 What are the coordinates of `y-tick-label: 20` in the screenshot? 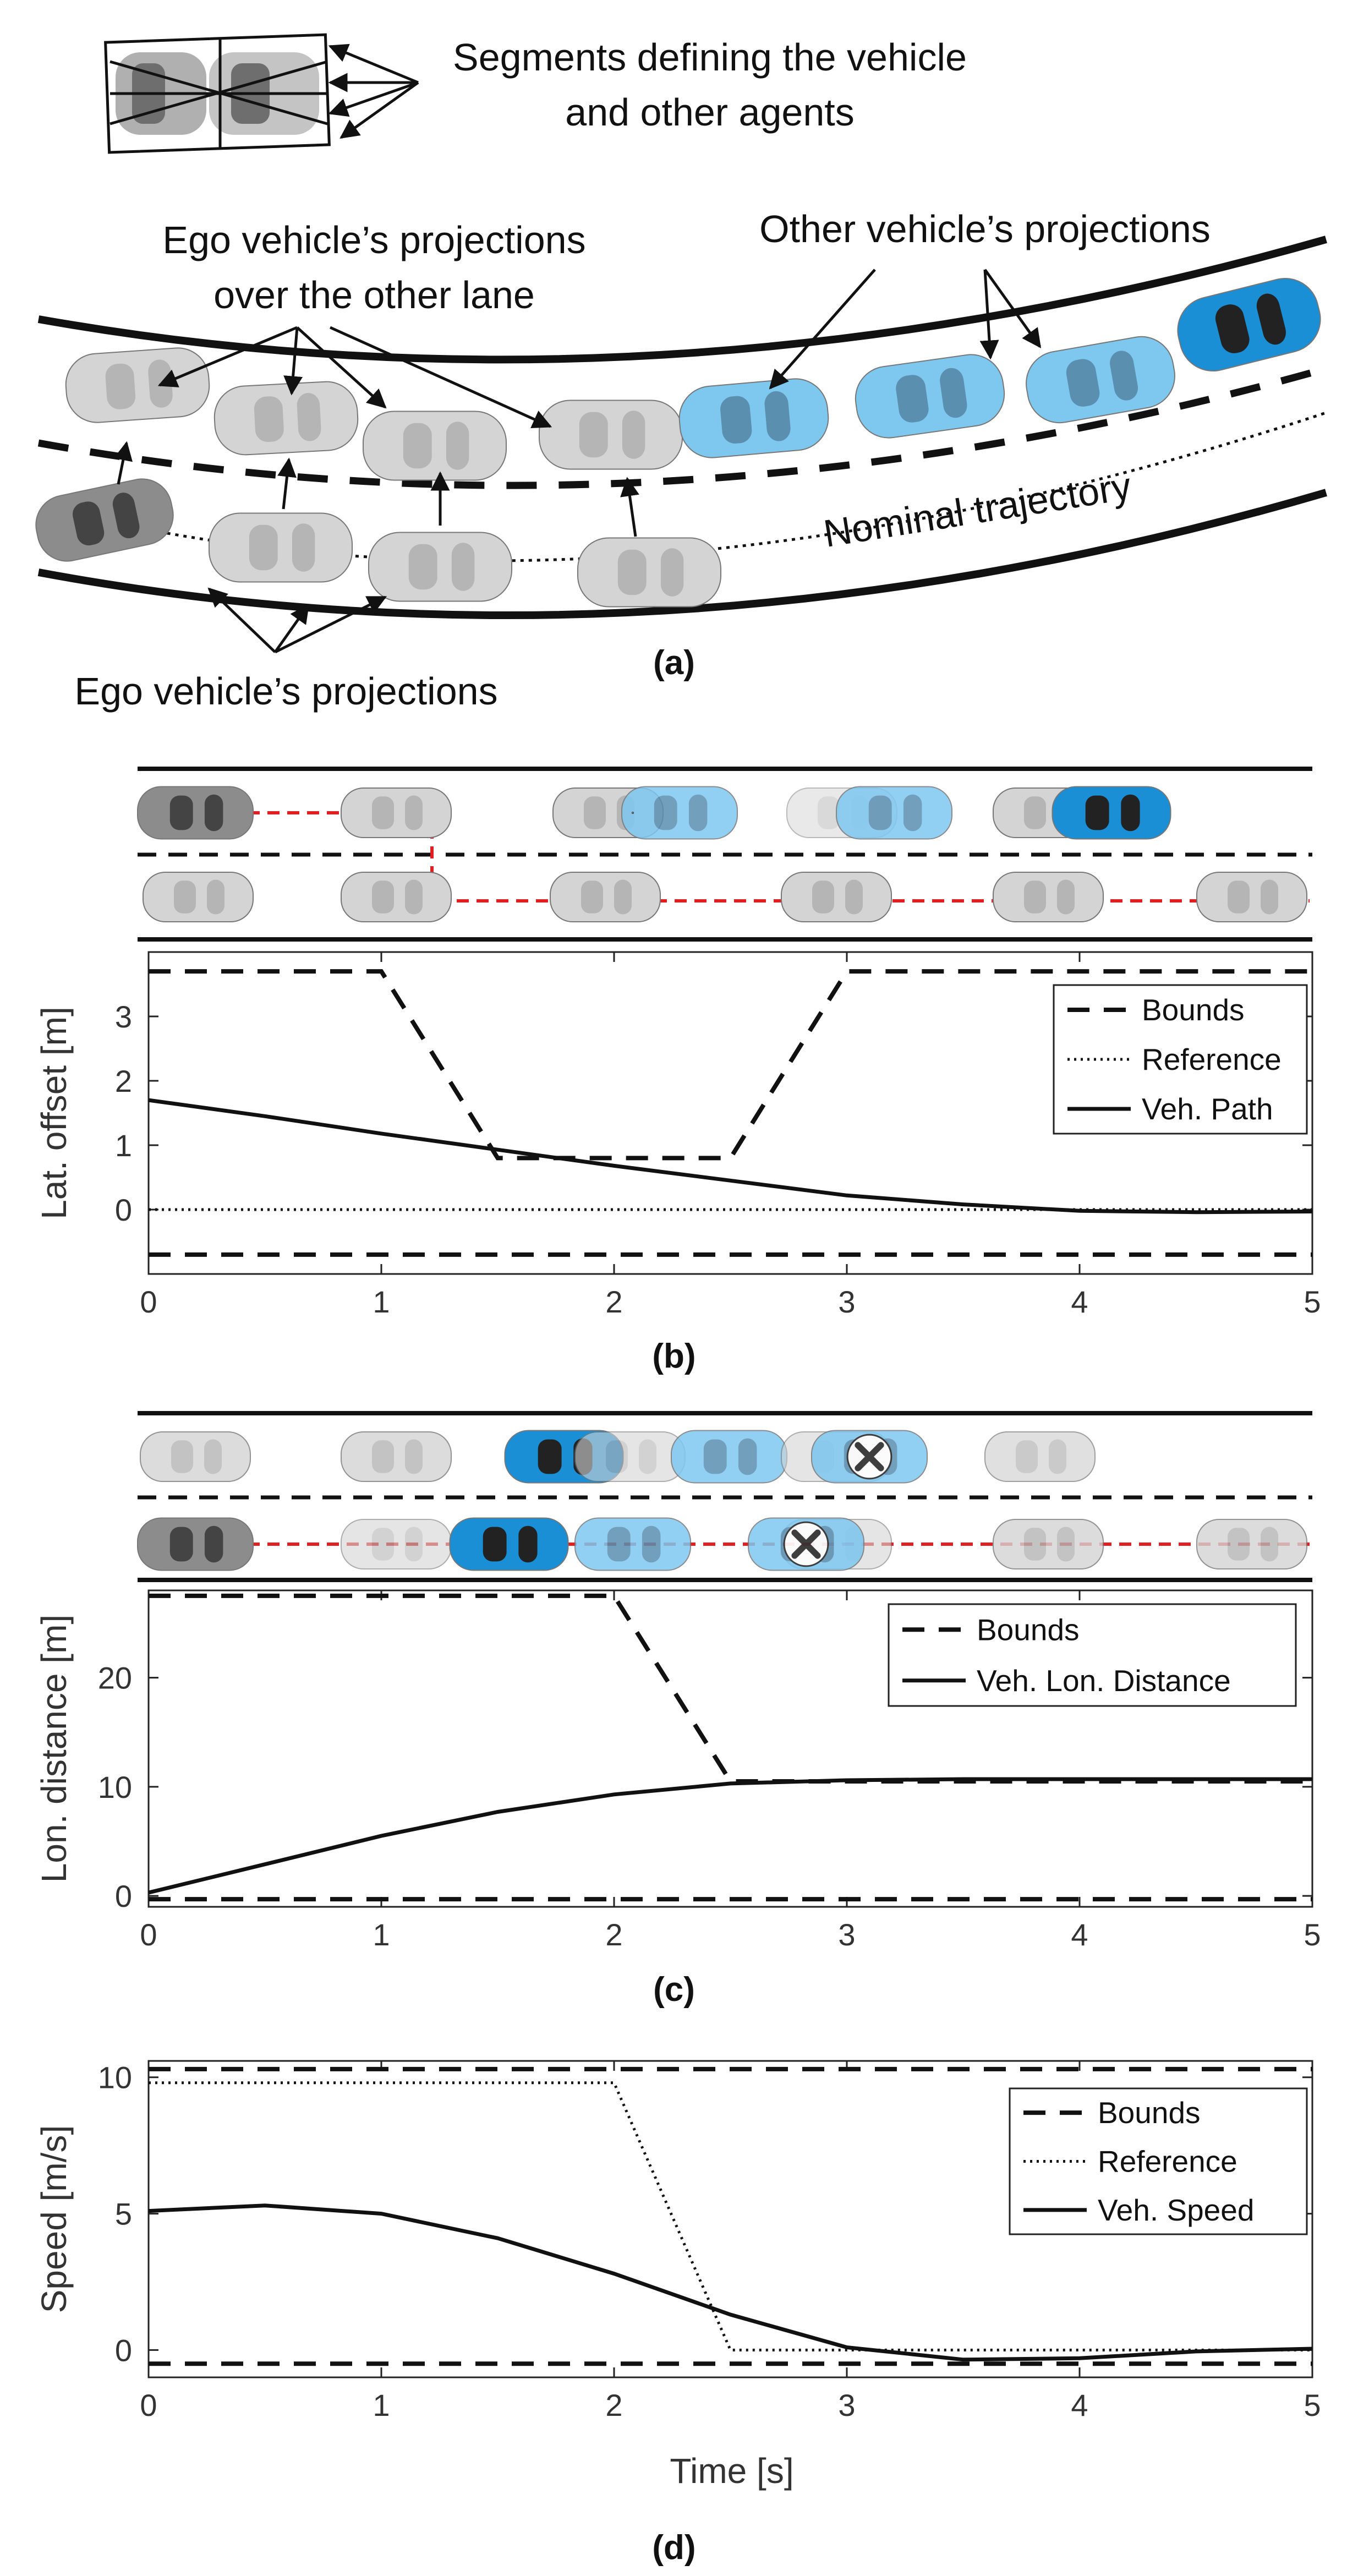 It's located at (115, 1678).